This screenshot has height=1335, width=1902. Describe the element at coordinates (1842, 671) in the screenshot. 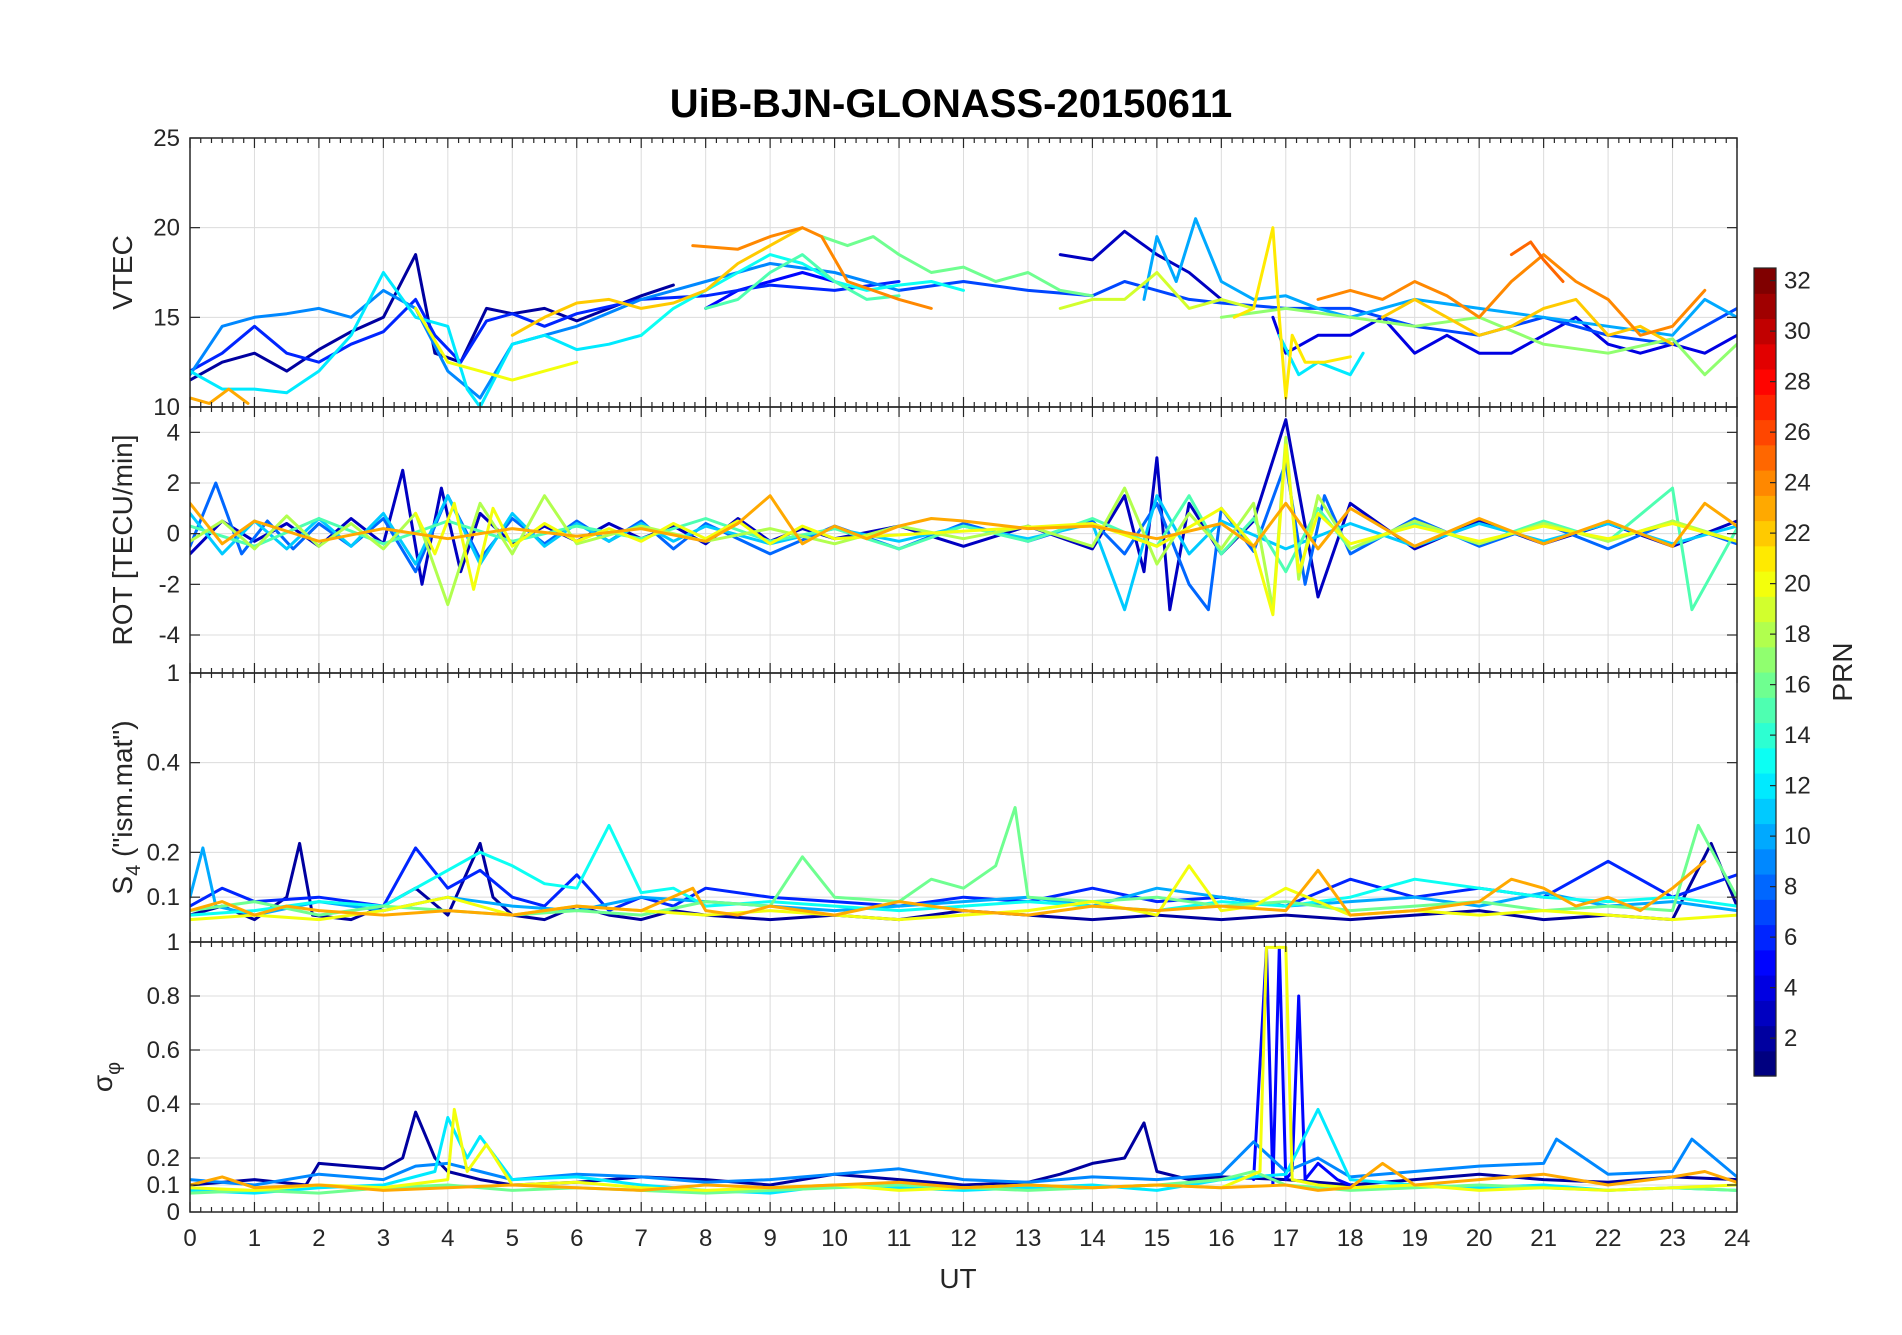

I see `colorbar-label: PRN` at that location.